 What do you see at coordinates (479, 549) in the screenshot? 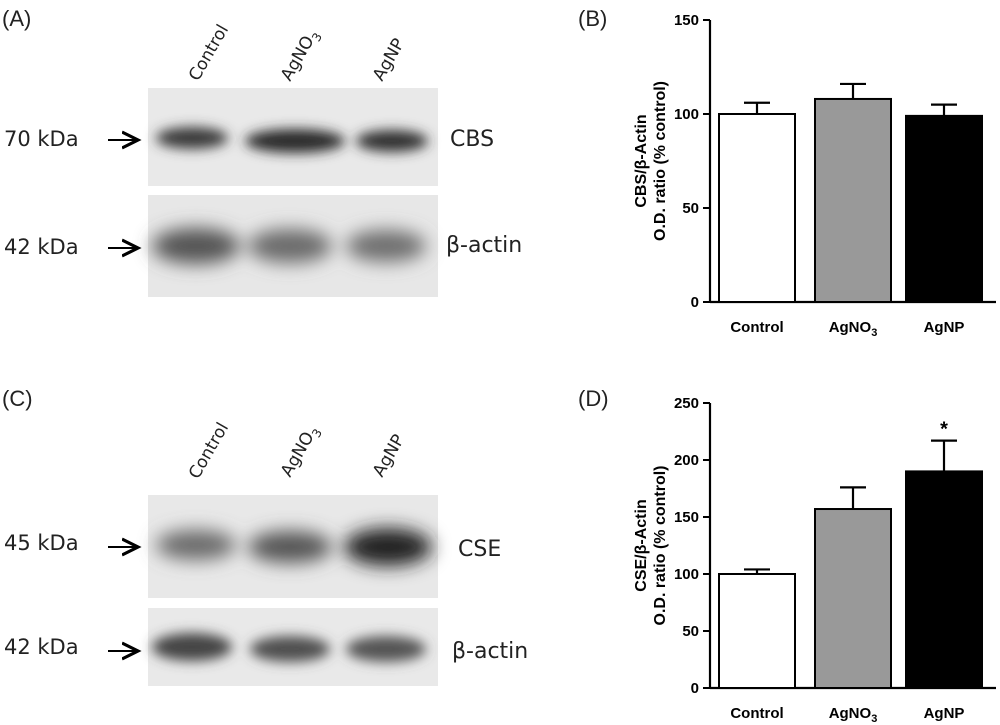
I see `protein-label-cse: CSE` at bounding box center [479, 549].